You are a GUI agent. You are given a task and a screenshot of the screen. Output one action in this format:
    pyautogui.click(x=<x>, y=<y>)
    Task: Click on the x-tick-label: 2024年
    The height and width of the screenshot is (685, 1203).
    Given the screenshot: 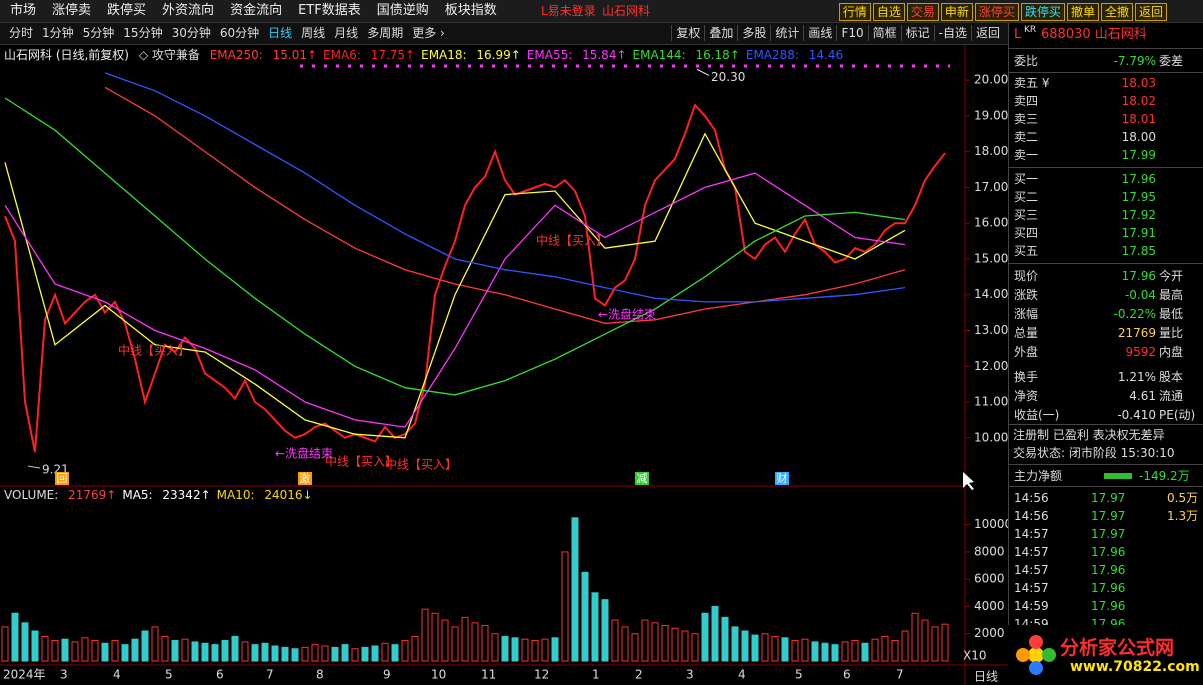 What is the action you would take?
    pyautogui.click(x=24, y=675)
    